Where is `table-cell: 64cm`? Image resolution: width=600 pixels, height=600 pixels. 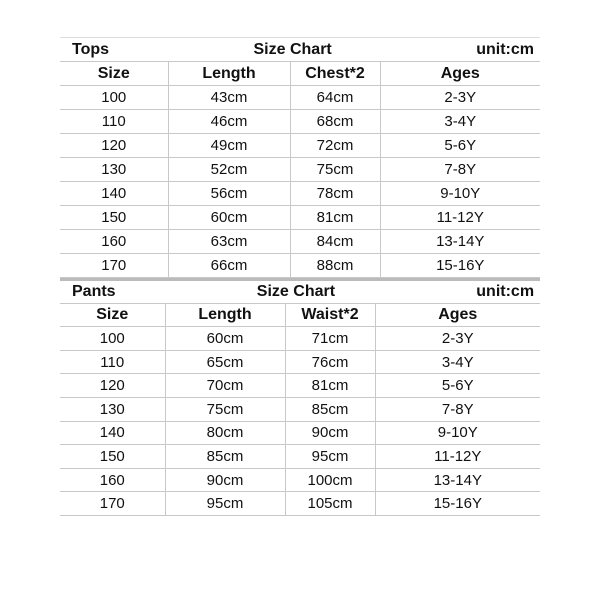
table-cell: 64cm is located at coordinates (334, 97).